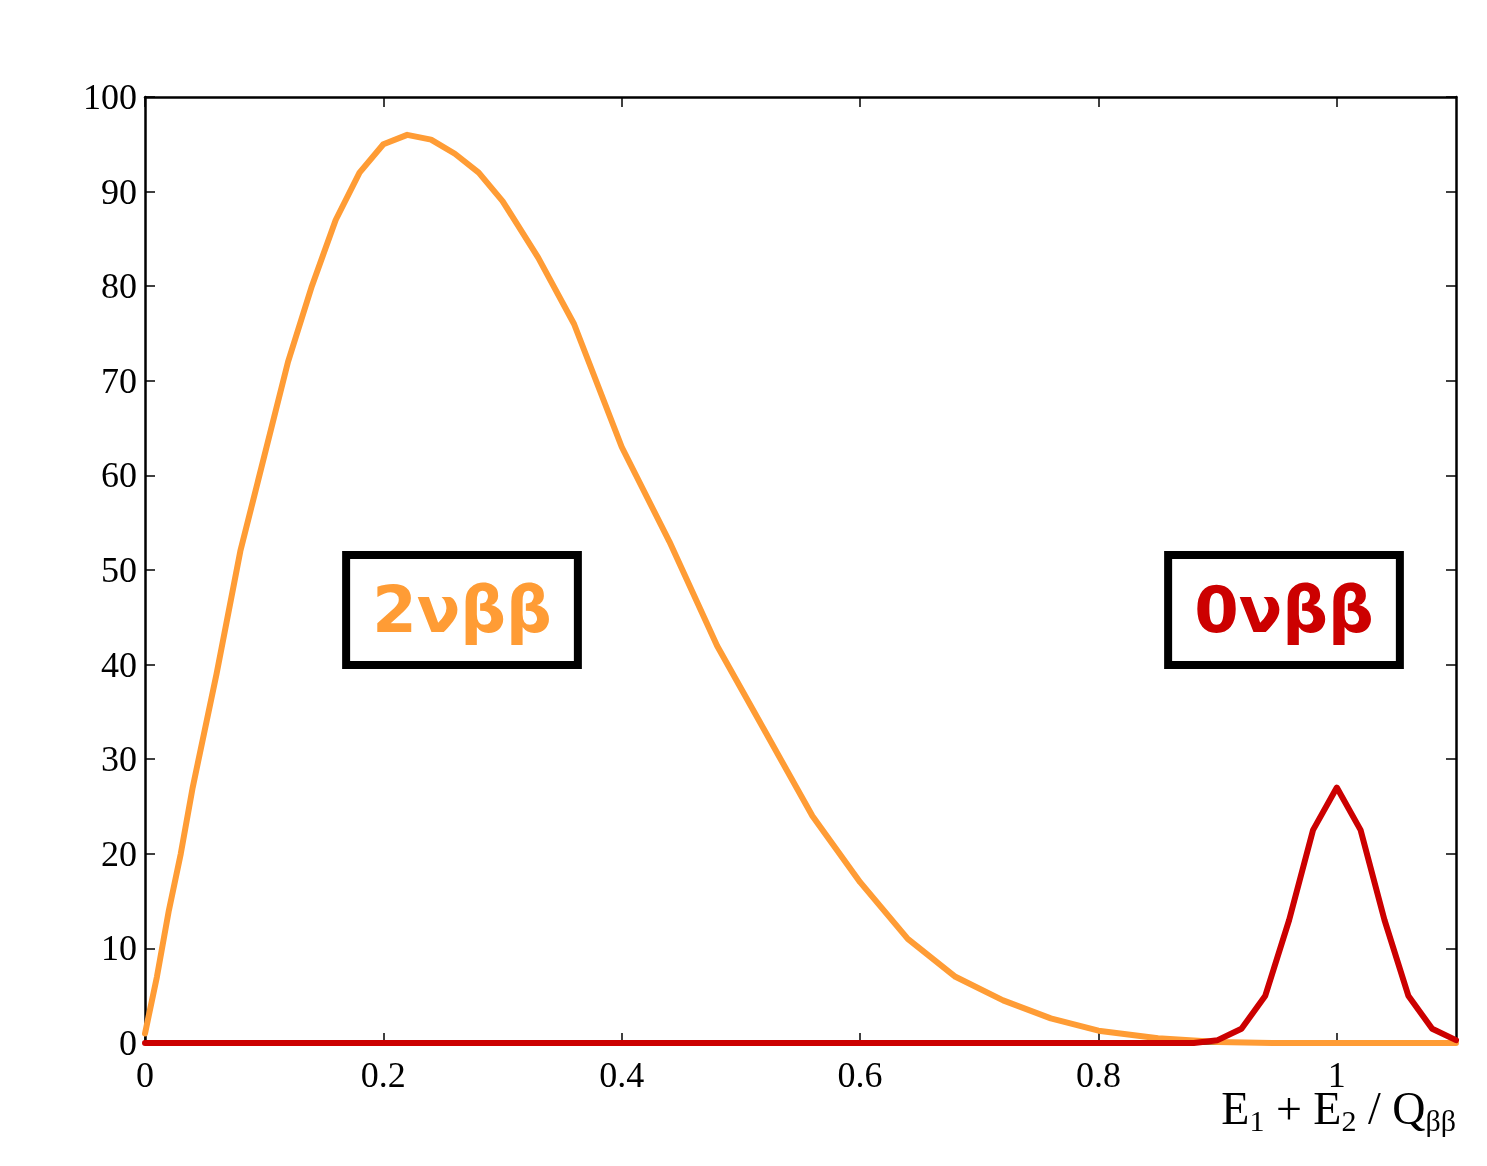 This screenshot has height=1166, width=1487. Describe the element at coordinates (119, 191) in the screenshot. I see `y-tick-label: 90` at that location.